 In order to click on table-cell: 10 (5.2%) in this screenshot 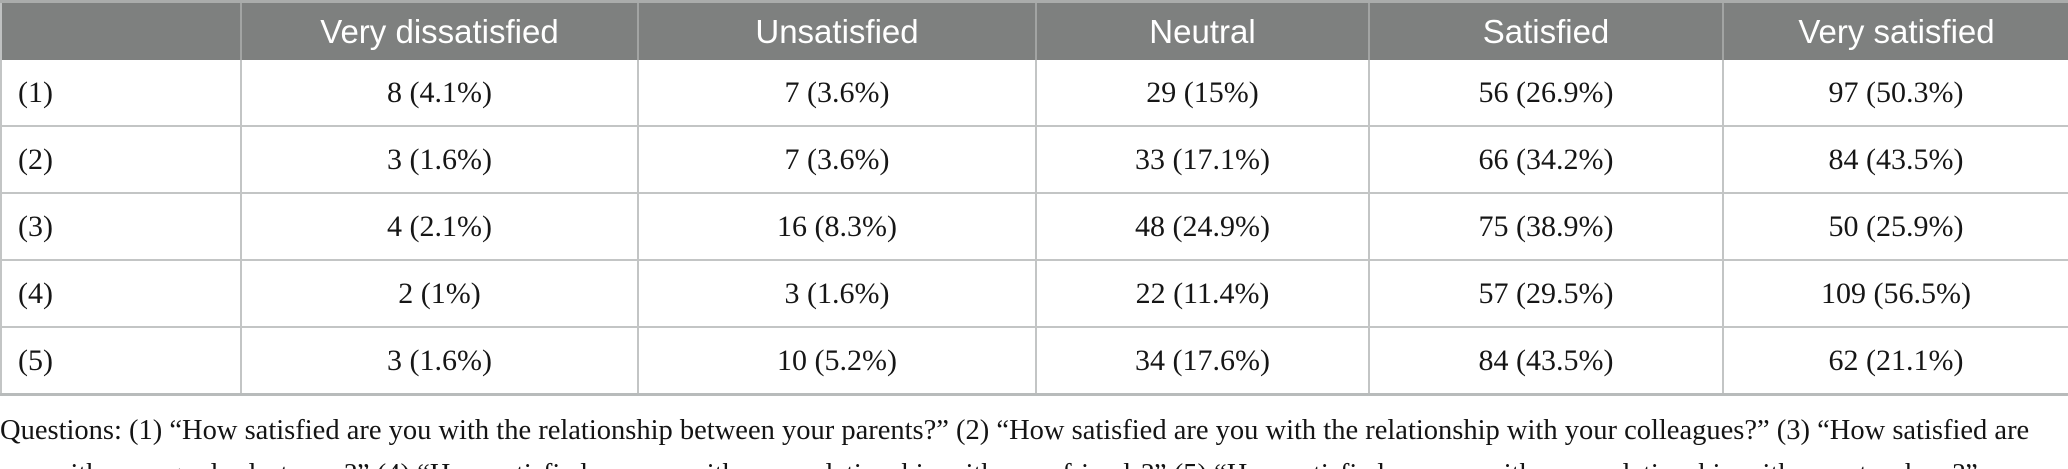, I will do `click(837, 361)`.